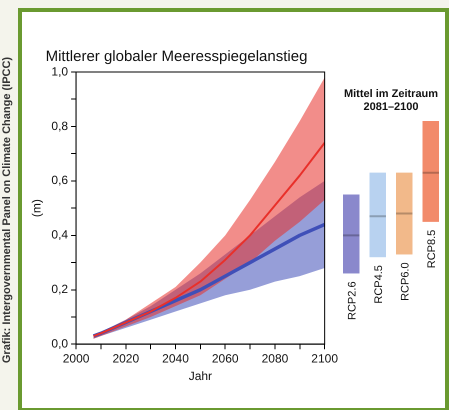 Image resolution: width=449 pixels, height=410 pixels. I want to click on y-tick-label: 1,0, so click(59, 71).